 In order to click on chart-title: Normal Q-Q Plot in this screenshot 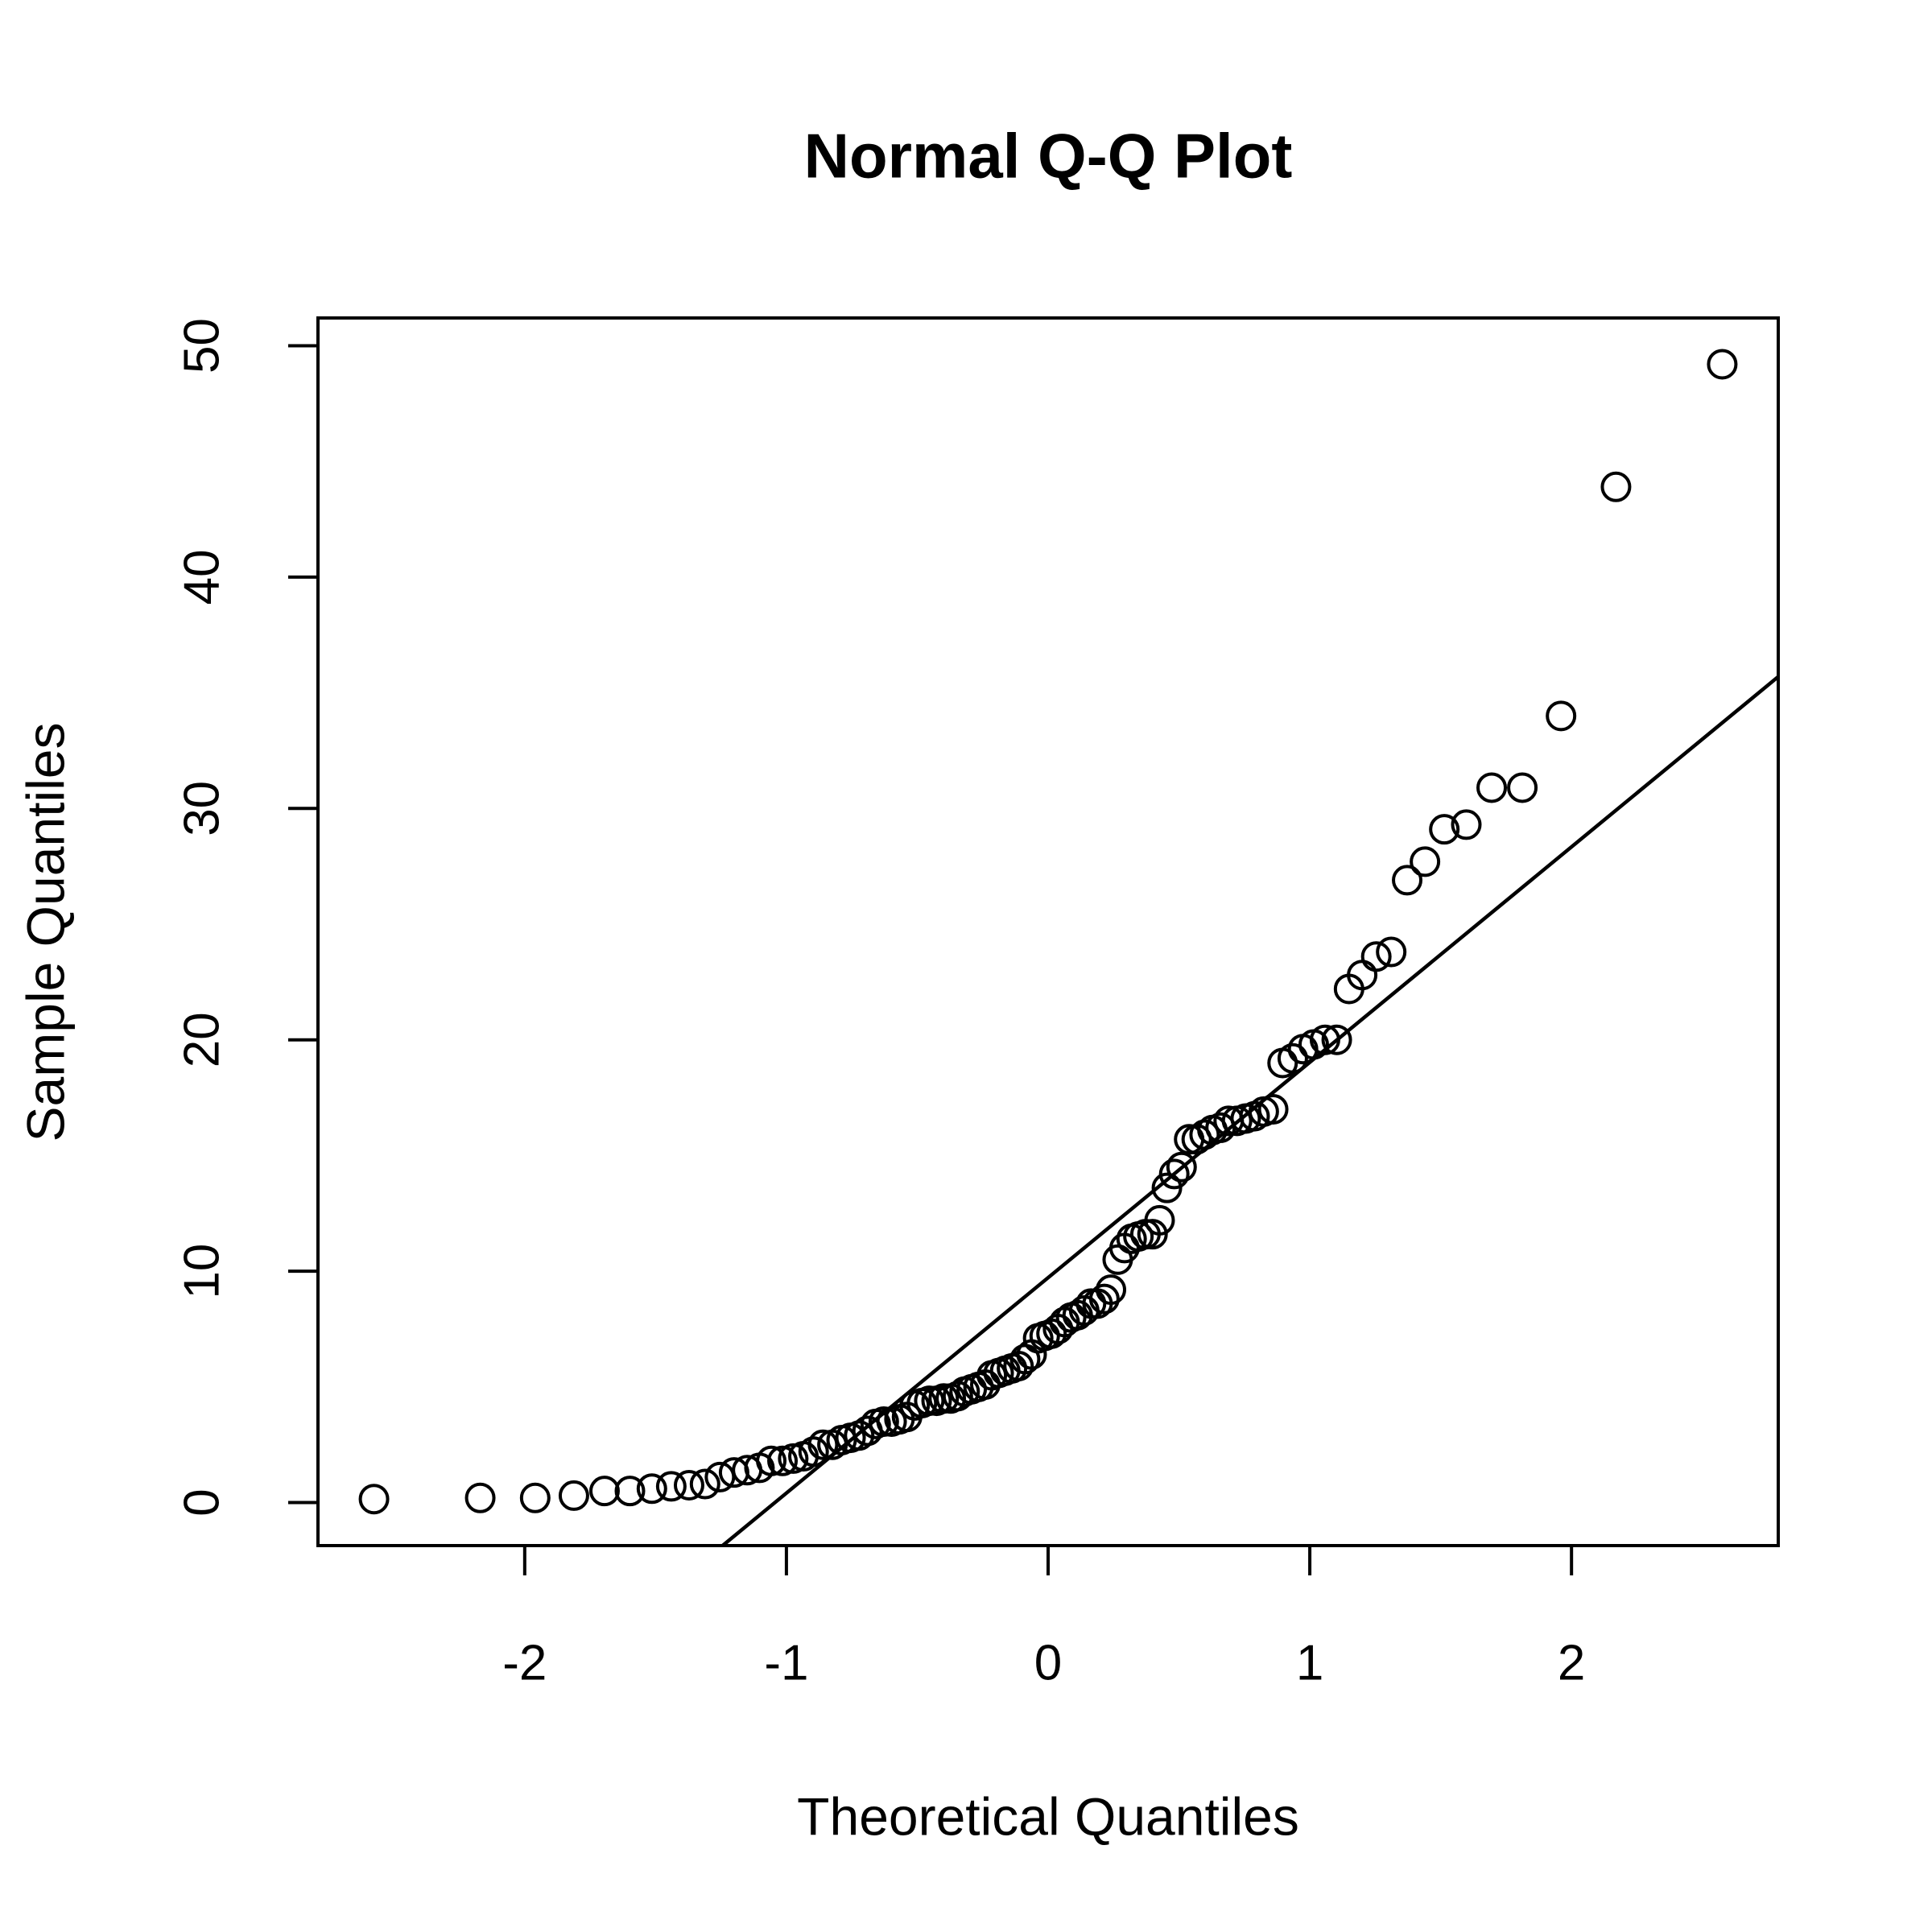, I will do `click(1048, 156)`.